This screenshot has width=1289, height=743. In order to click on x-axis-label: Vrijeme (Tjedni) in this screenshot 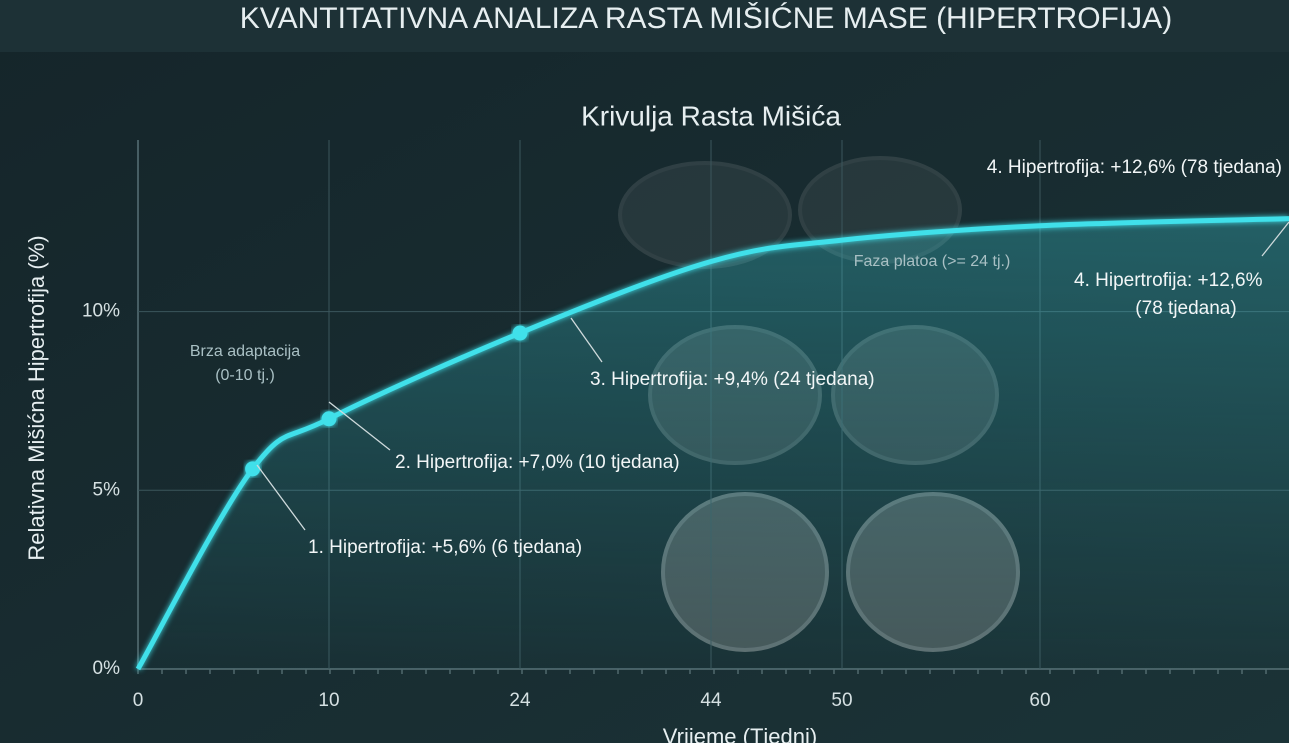, I will do `click(740, 733)`.